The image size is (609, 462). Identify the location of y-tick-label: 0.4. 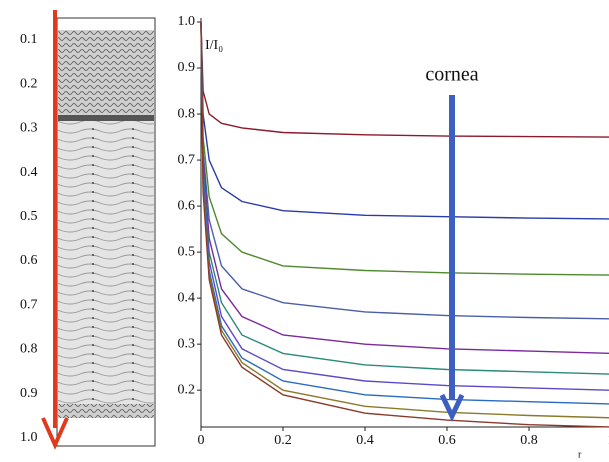
(187, 297).